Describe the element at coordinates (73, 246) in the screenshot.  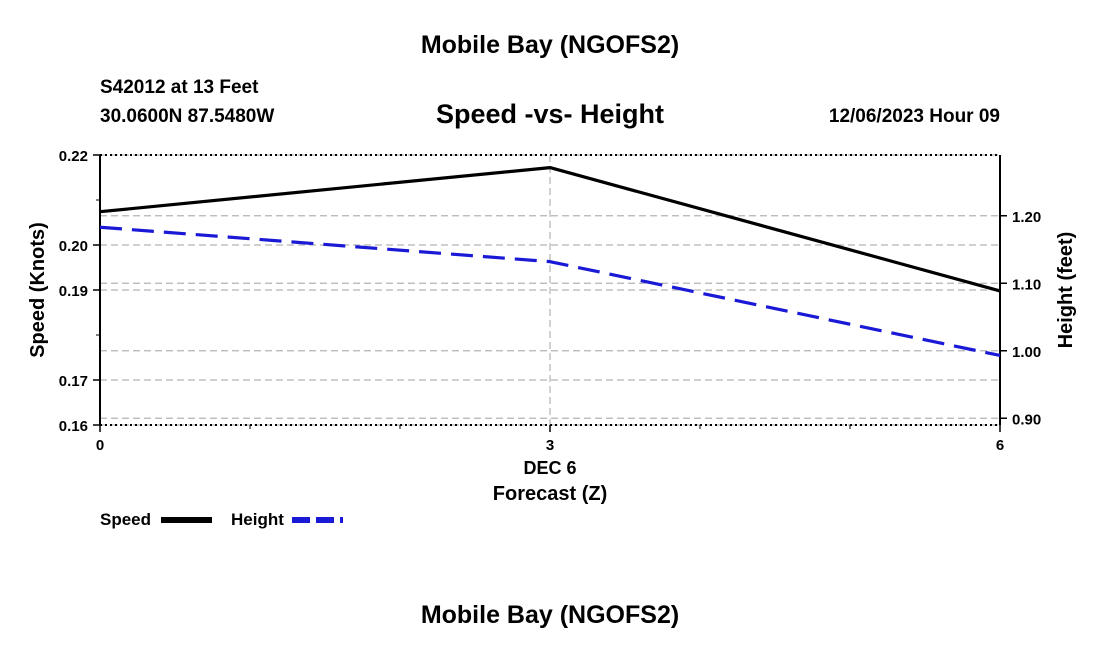
I see `left-tick-label: 0.20` at that location.